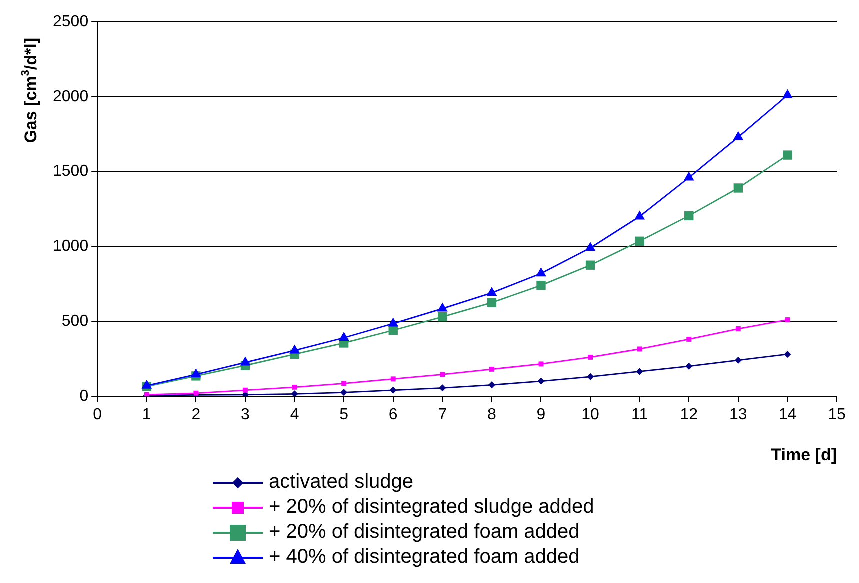 The height and width of the screenshot is (583, 859). What do you see at coordinates (71, 97) in the screenshot?
I see `y-tick-label: 2000` at bounding box center [71, 97].